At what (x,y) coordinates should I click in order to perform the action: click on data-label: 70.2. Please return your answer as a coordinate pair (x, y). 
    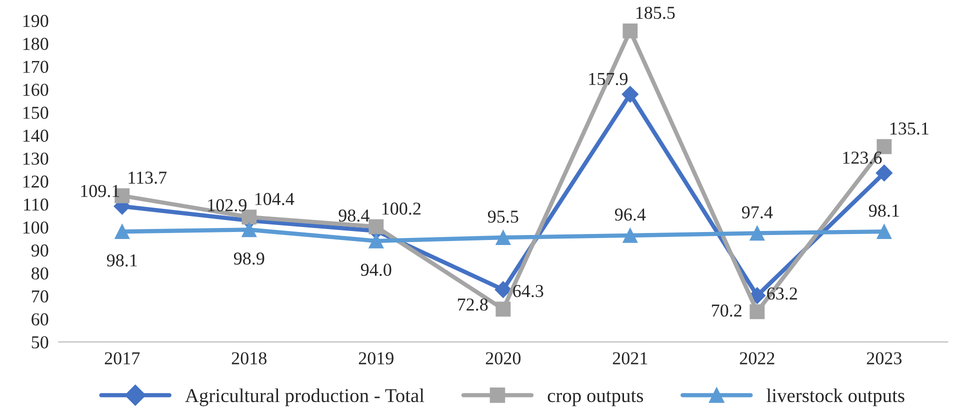
    Looking at the image, I should click on (727, 310).